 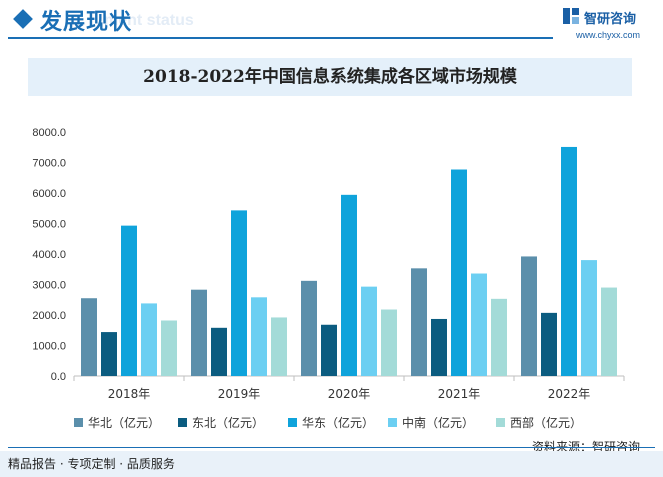 What do you see at coordinates (49, 347) in the screenshot?
I see `y-tick-label: 1000.0` at bounding box center [49, 347].